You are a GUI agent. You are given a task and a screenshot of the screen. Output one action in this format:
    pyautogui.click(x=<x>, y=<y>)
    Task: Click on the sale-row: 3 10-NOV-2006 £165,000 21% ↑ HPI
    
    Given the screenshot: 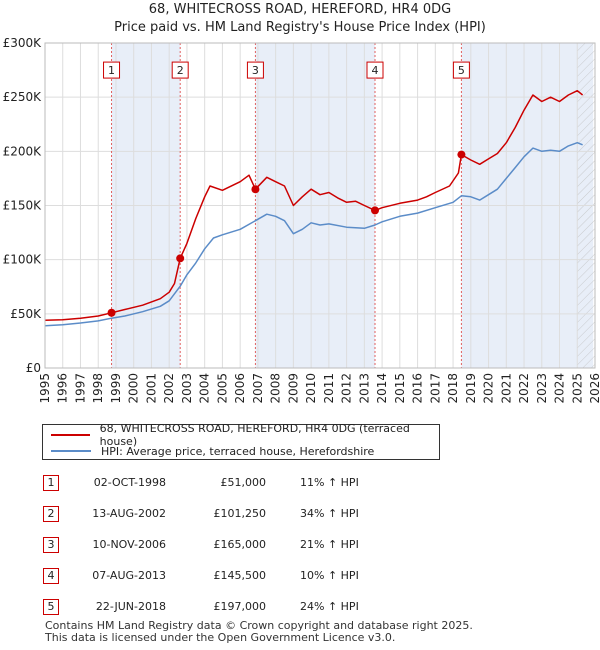 What is the action you would take?
    pyautogui.click(x=300, y=547)
    